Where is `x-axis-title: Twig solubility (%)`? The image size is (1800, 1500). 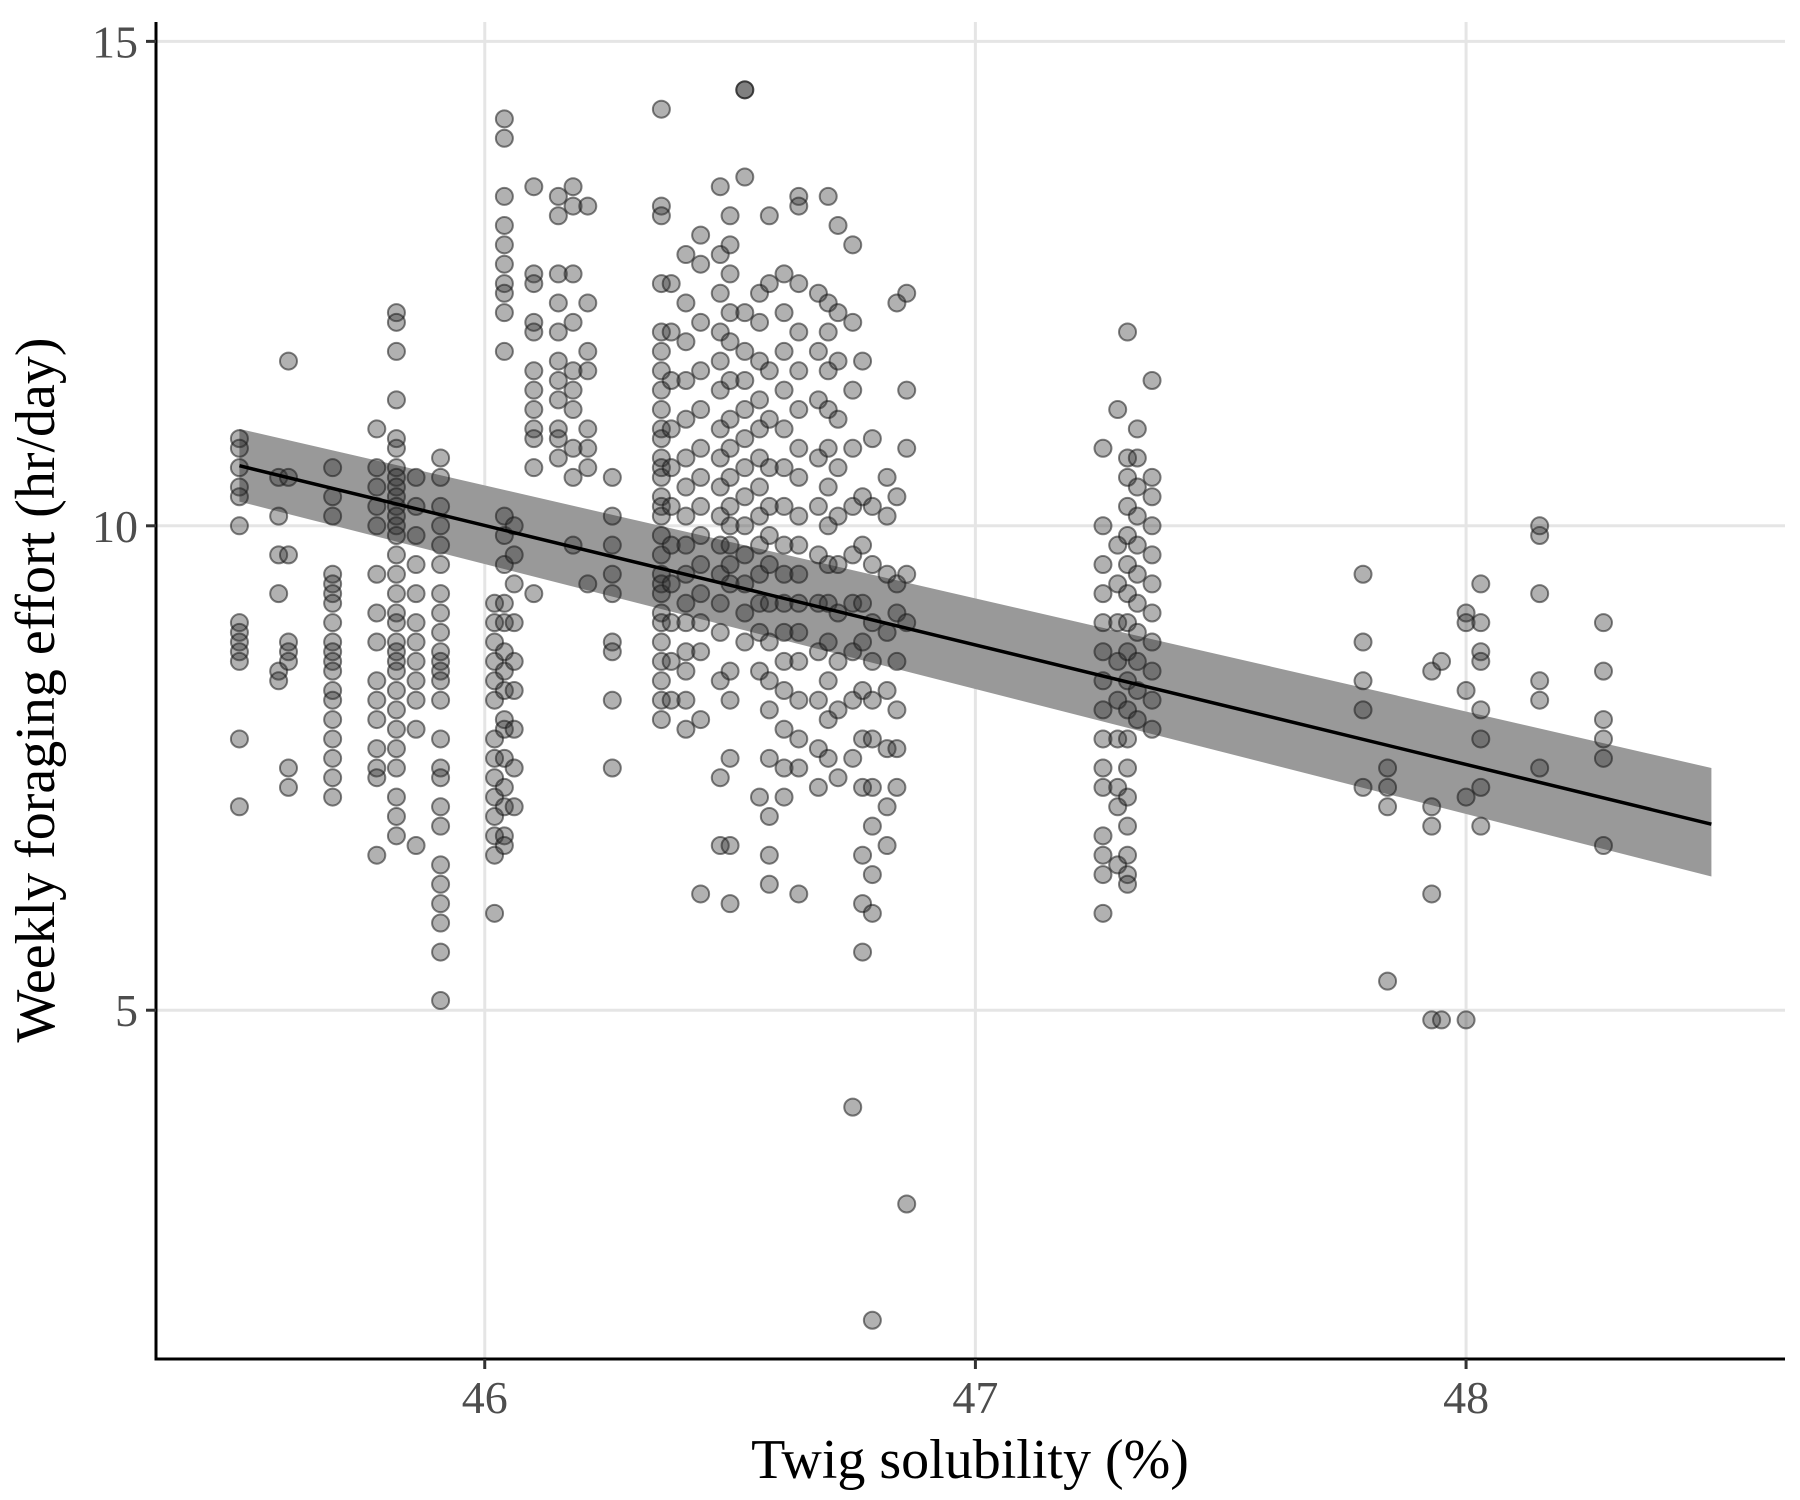 x-axis-title: Twig solubility (%) is located at coordinates (970, 1460).